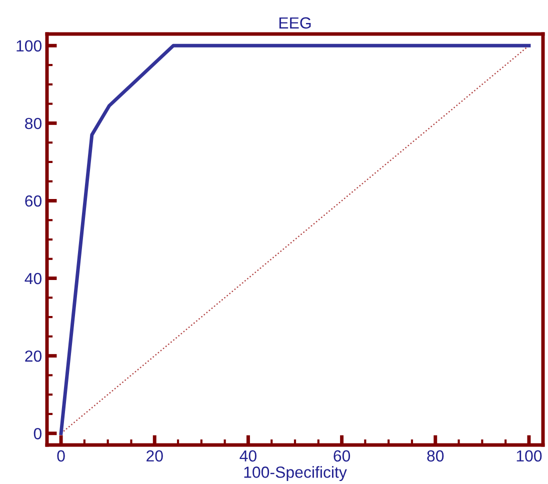  I want to click on y-tick-label: 60, so click(33, 201).